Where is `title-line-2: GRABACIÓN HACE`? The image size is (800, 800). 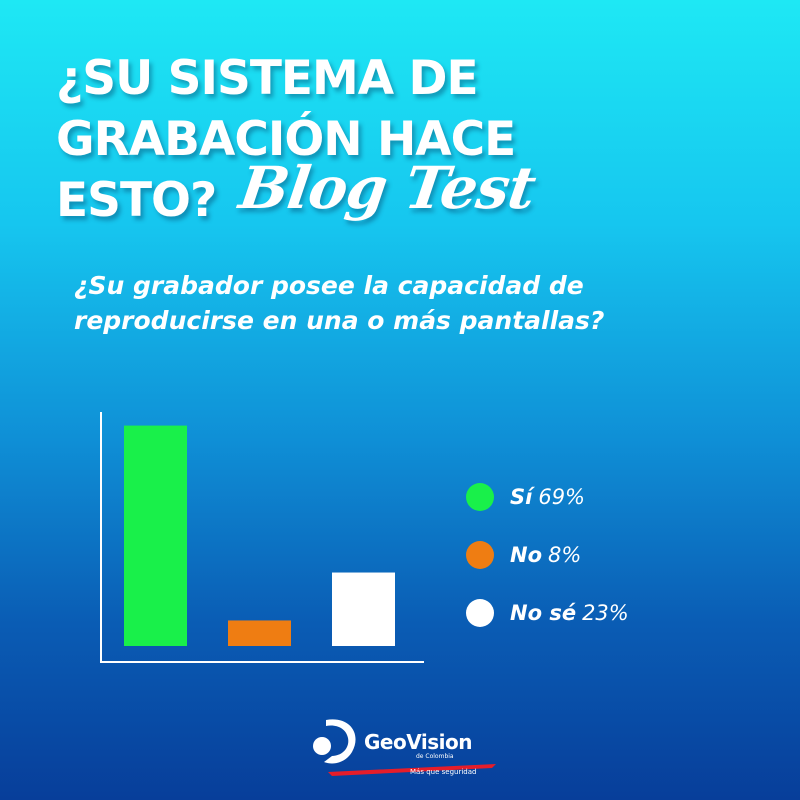
title-line-2: GRABACIÓN HACE is located at coordinates (286, 139).